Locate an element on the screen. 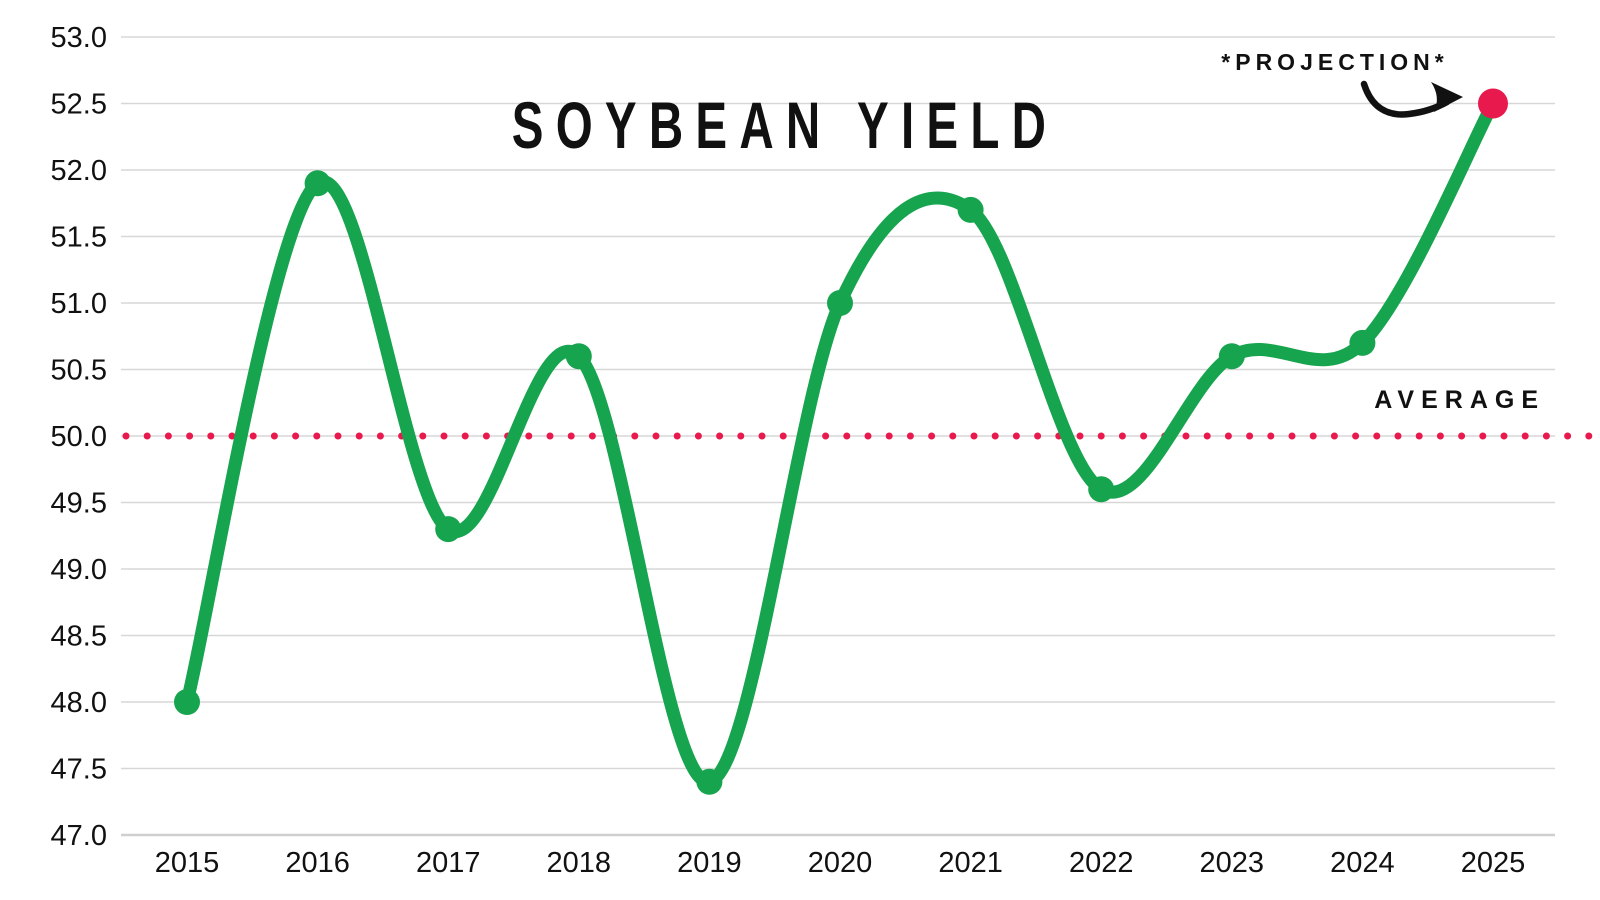 Image resolution: width=1600 pixels, height=900 pixels. y-tick-label: 50.5 is located at coordinates (79, 371).